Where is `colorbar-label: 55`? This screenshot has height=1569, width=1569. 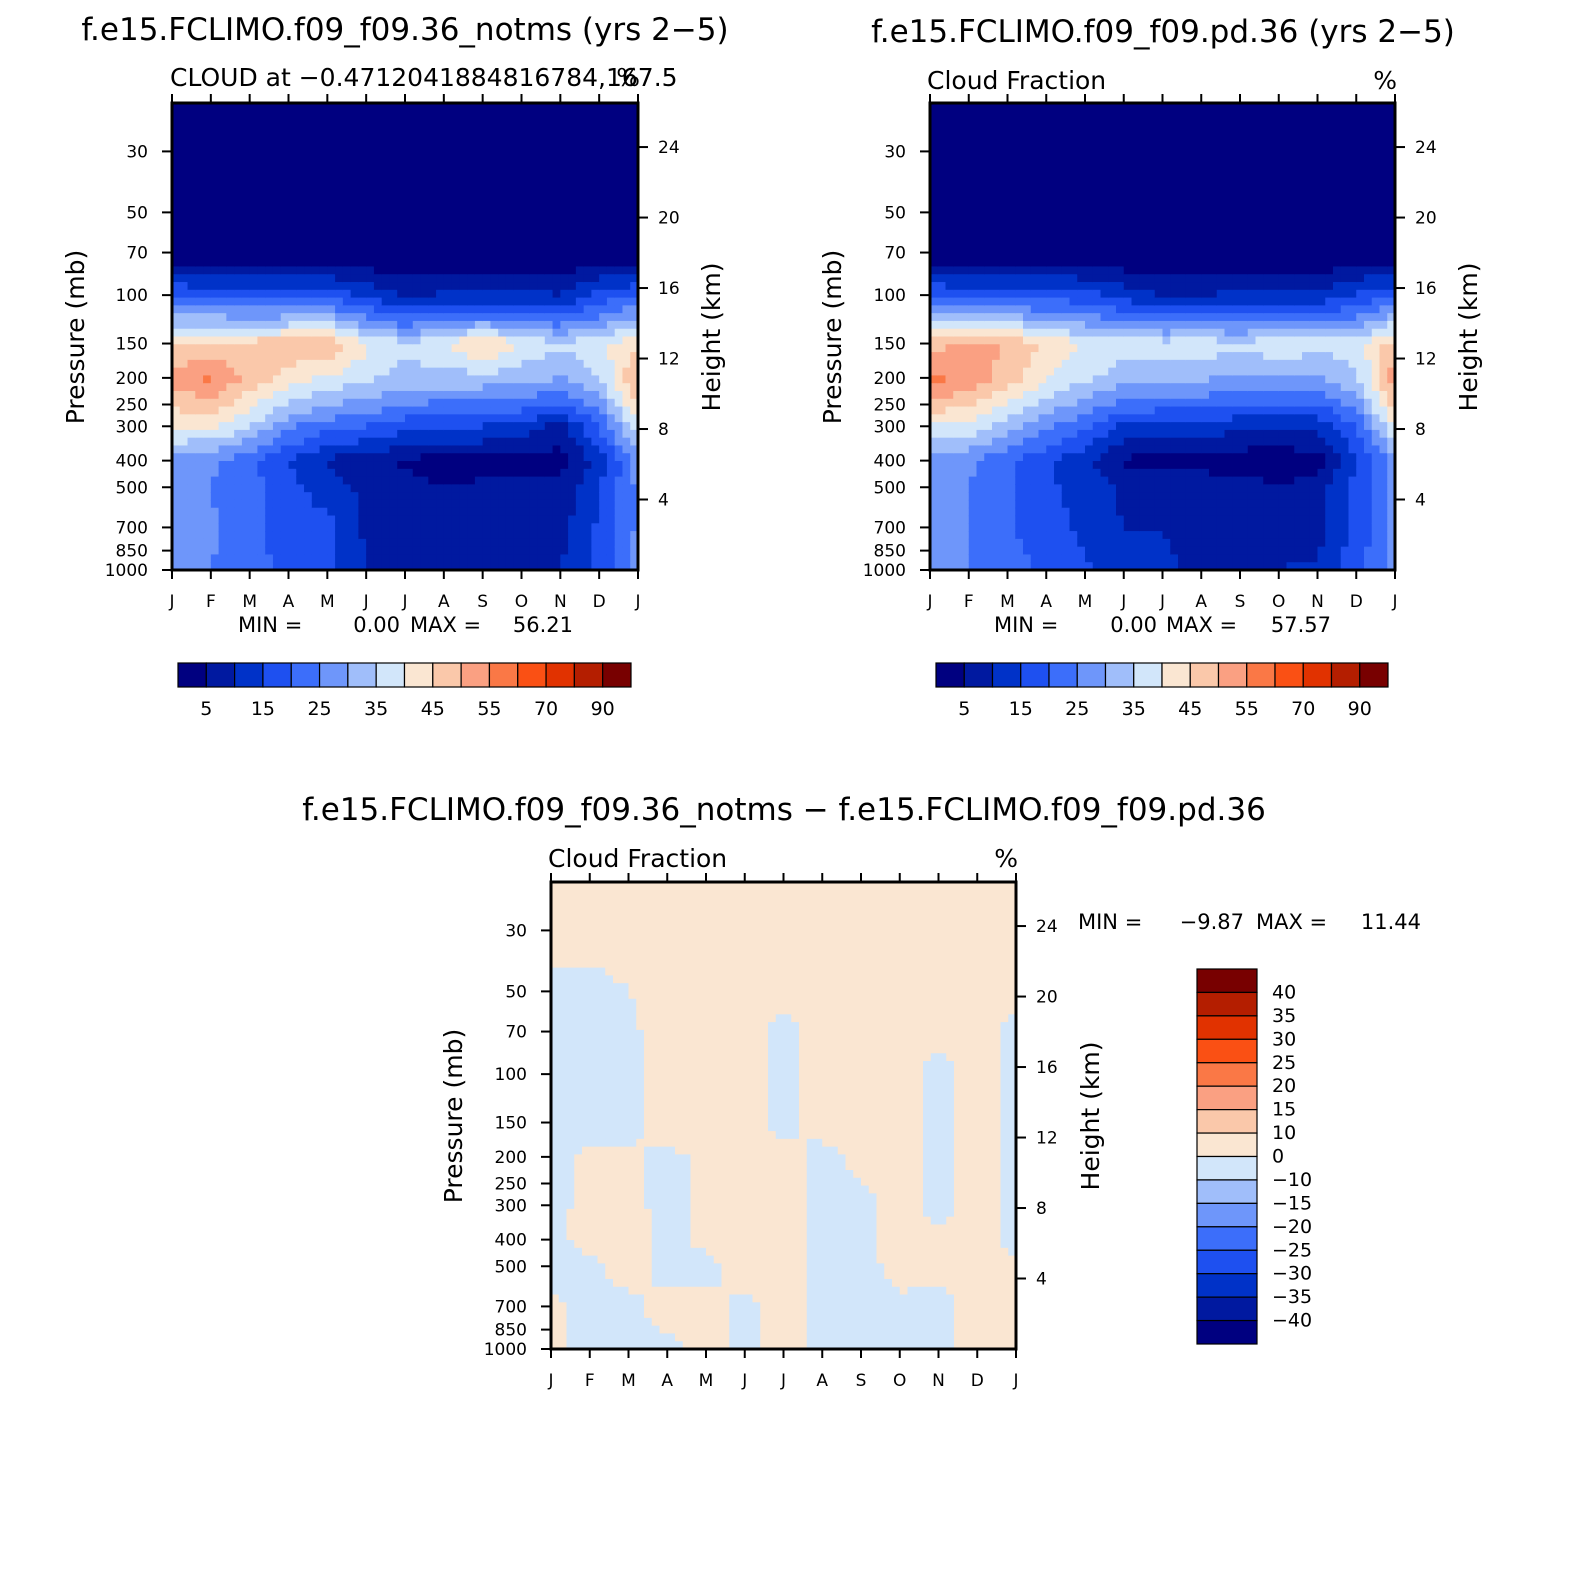
colorbar-label: 55 is located at coordinates (489, 709).